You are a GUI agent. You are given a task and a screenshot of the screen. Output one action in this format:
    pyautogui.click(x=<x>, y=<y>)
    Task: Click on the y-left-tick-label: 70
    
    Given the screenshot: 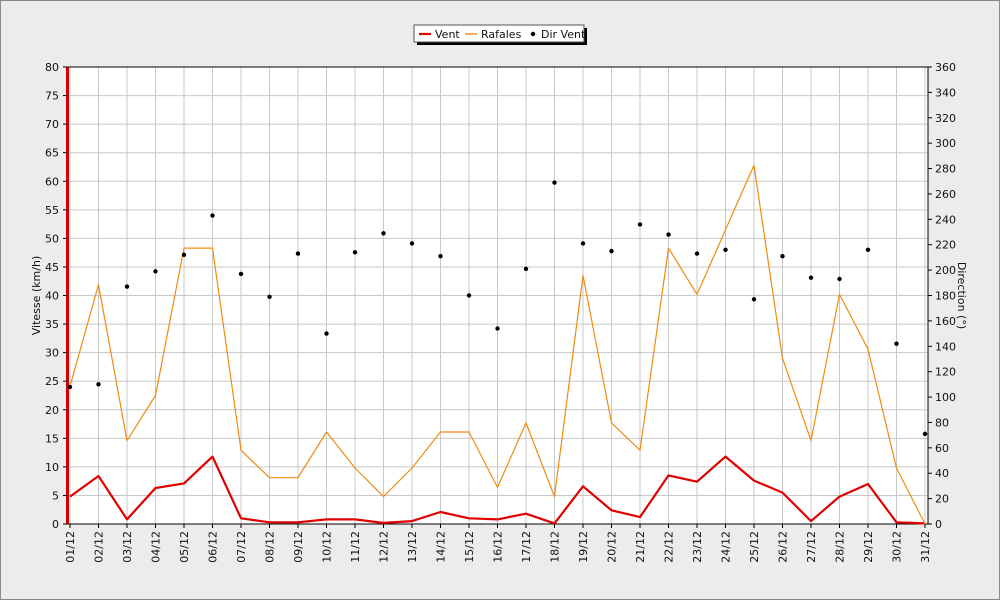 What is the action you would take?
    pyautogui.click(x=52, y=124)
    